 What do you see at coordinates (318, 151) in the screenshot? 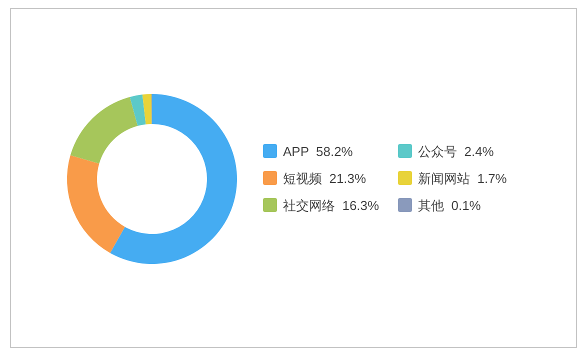
I see `legend-label: APP 58.2%` at bounding box center [318, 151].